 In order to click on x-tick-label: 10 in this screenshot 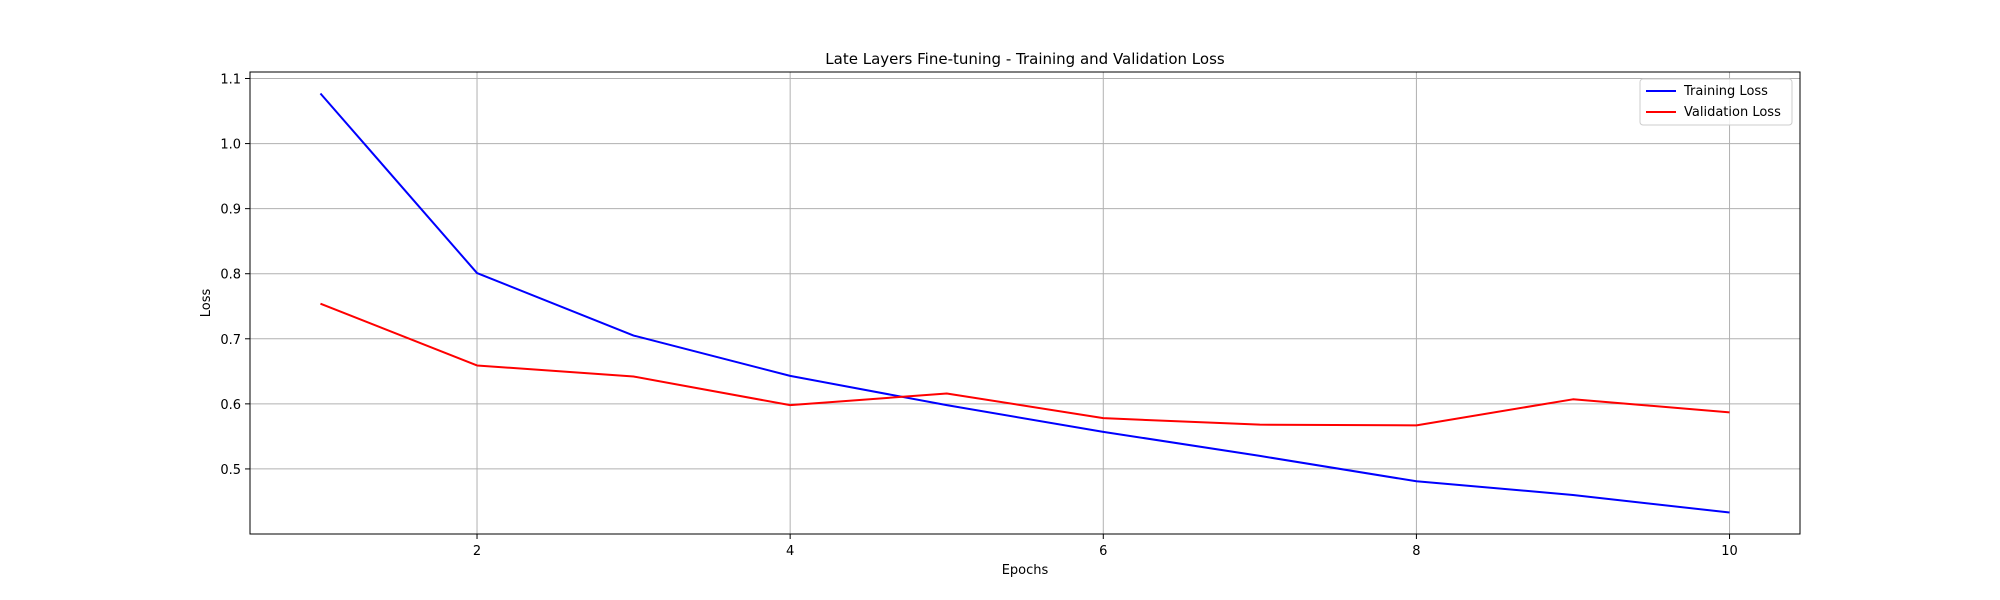, I will do `click(1729, 551)`.